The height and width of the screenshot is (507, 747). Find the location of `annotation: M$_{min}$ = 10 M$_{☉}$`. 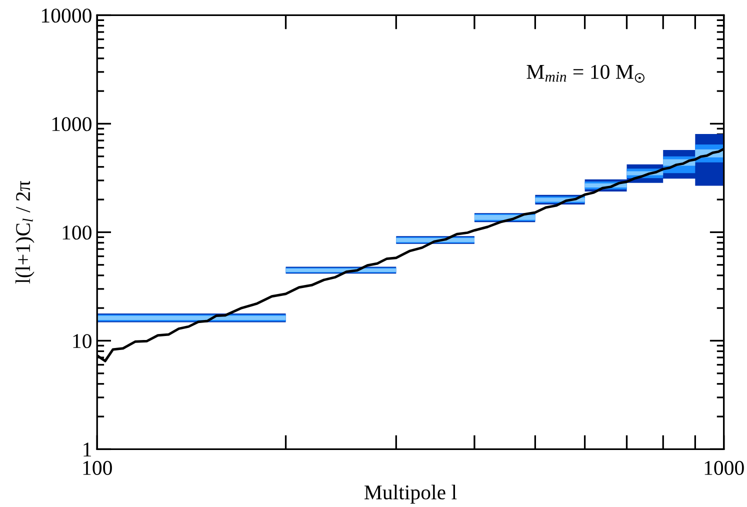

annotation: M$_{min}$ = 10 M$_{☉}$ is located at coordinates (585, 73).